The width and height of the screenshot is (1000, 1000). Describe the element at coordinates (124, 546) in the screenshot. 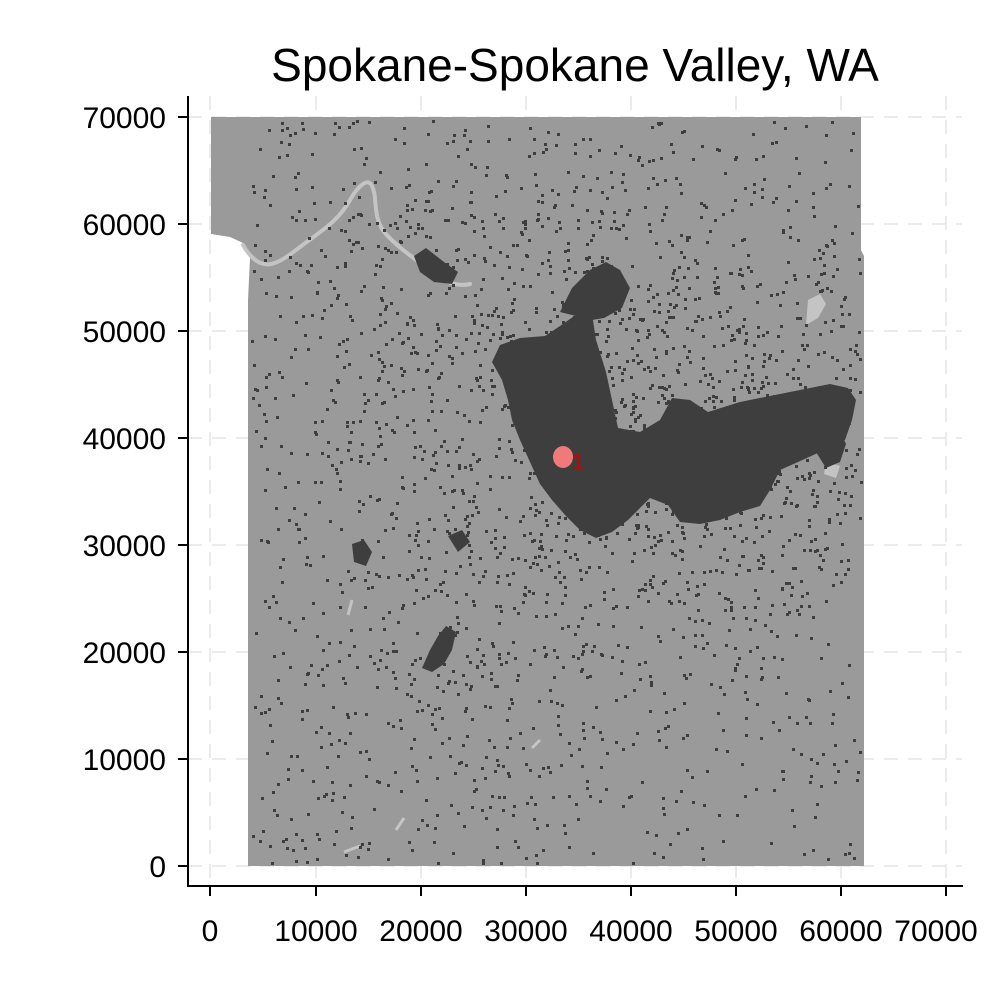

I see `y-tick-label-30000: 30000` at that location.